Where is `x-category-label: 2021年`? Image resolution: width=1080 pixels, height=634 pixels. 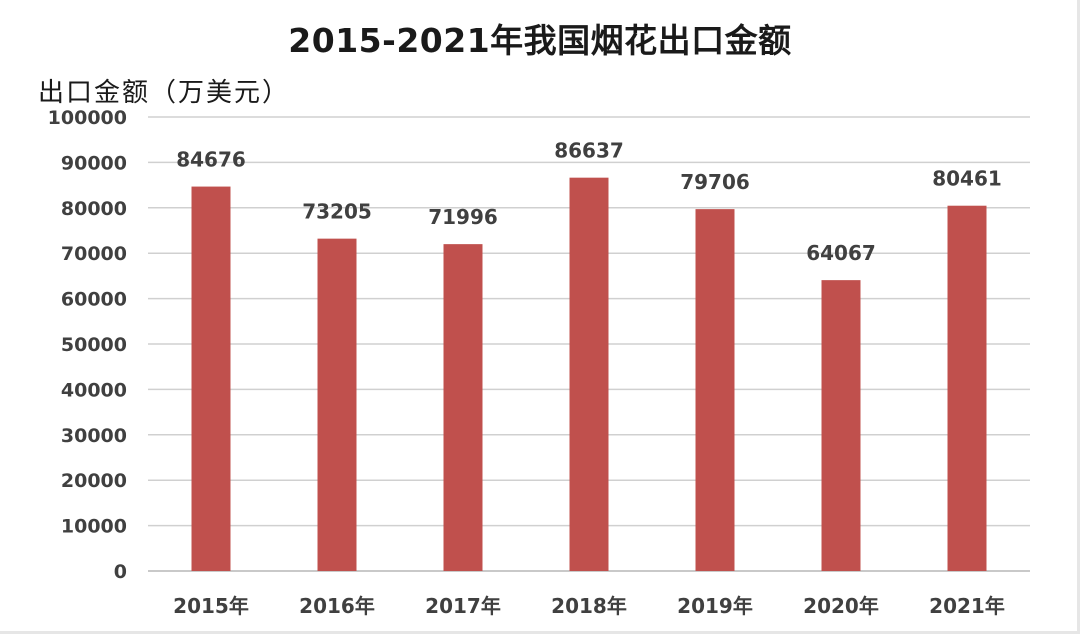 x-category-label: 2021年 is located at coordinates (967, 606).